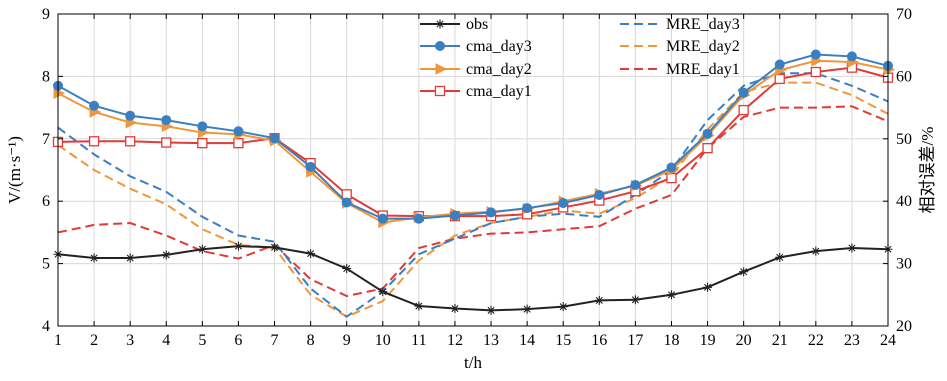  I want to click on x-tick-label: 3, so click(130, 340).